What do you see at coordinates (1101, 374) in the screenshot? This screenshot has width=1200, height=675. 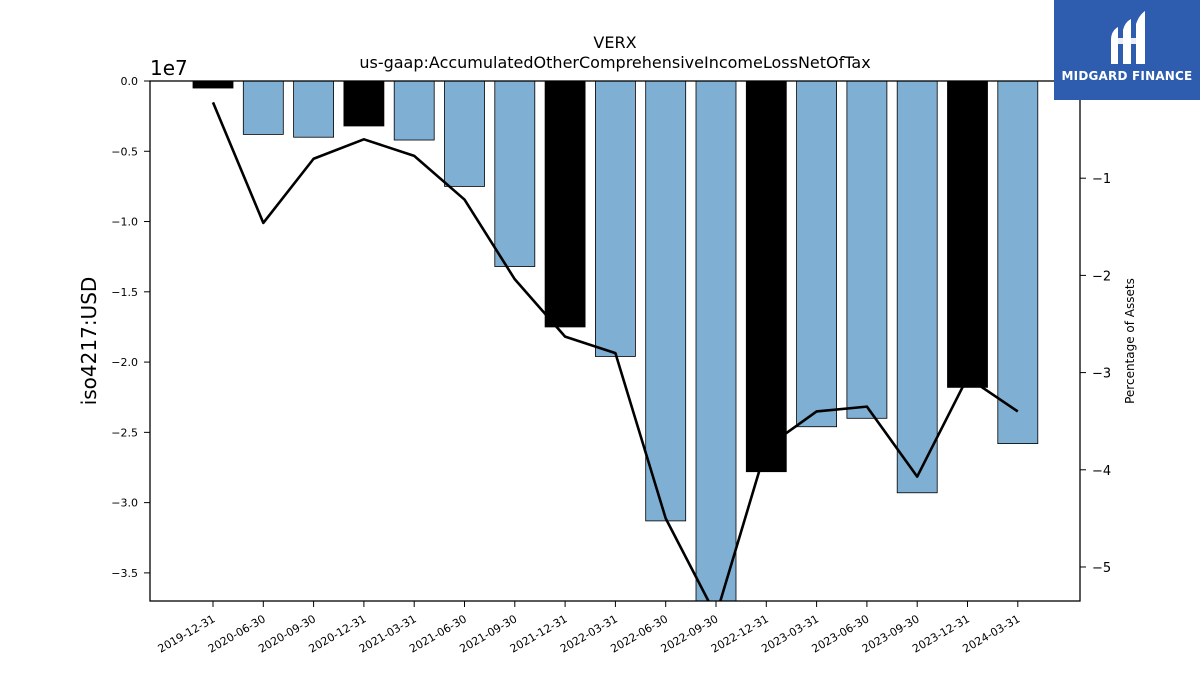 I see `y-right-tick-label: −3` at bounding box center [1101, 374].